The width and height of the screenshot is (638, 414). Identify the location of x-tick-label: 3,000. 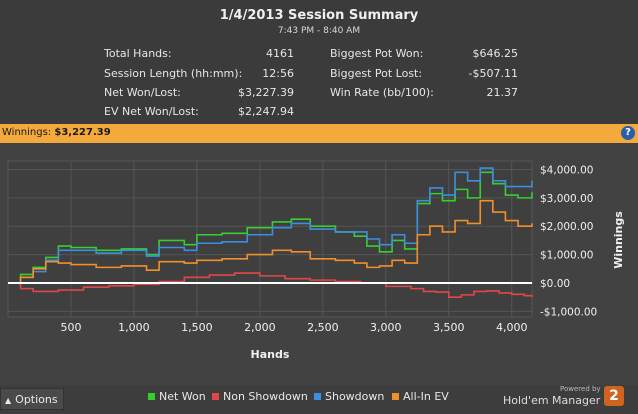
(386, 327).